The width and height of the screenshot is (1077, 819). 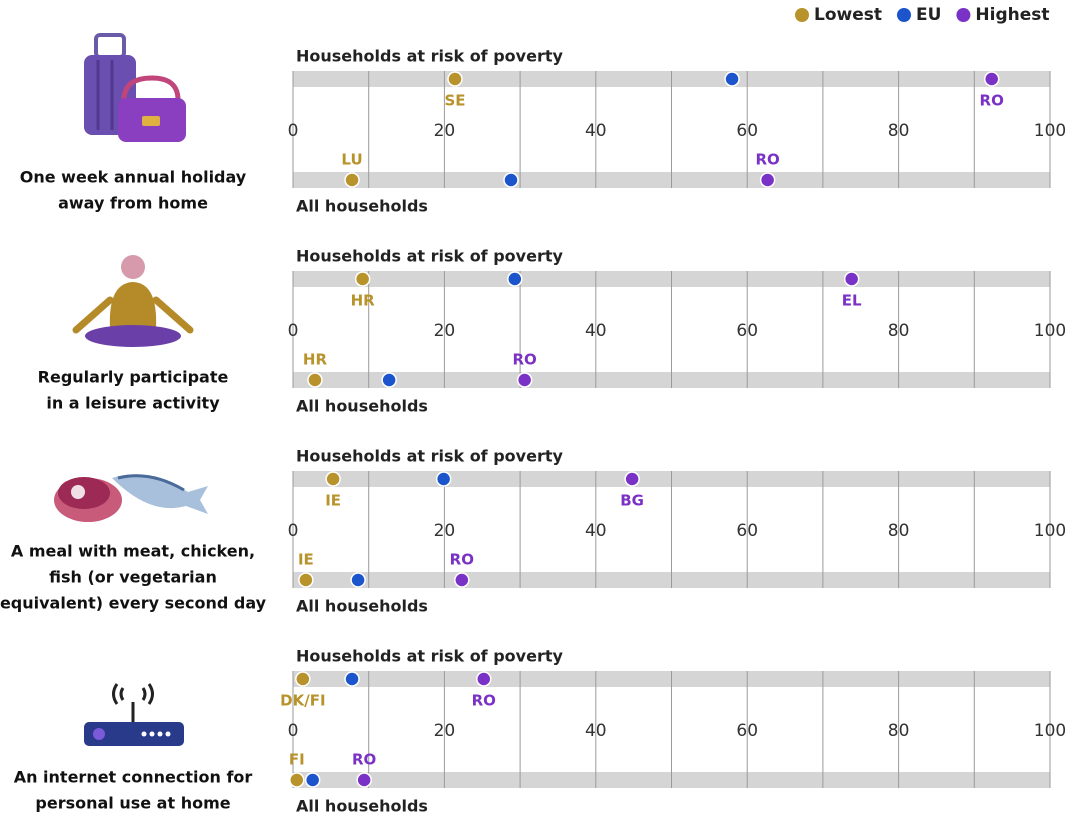 What do you see at coordinates (133, 177) in the screenshot?
I see `item-label: One week annual holiday` at bounding box center [133, 177].